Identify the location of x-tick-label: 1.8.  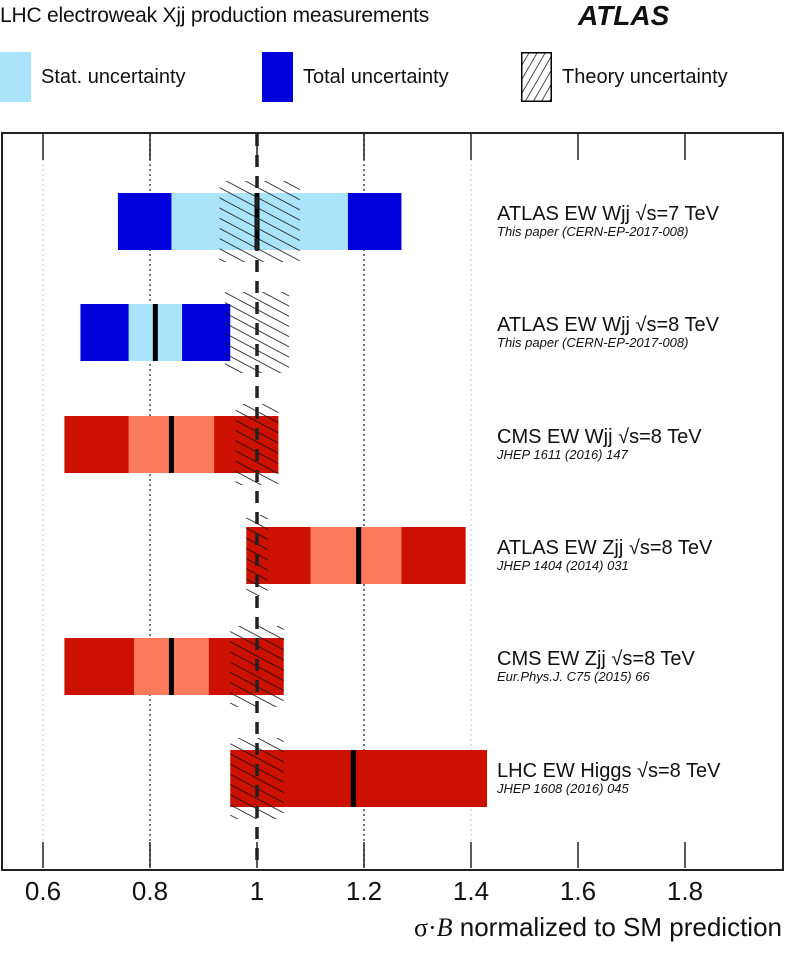
(685, 891).